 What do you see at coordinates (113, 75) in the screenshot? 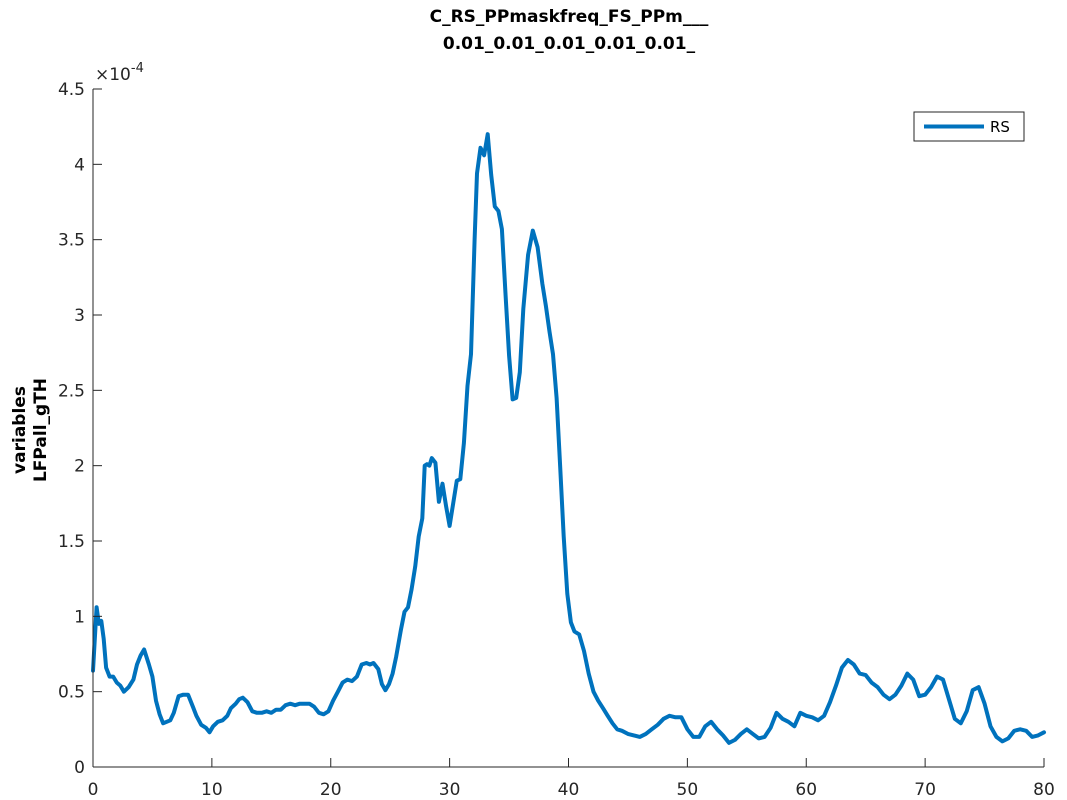
I see `y-exponent-base: ×10` at bounding box center [113, 75].